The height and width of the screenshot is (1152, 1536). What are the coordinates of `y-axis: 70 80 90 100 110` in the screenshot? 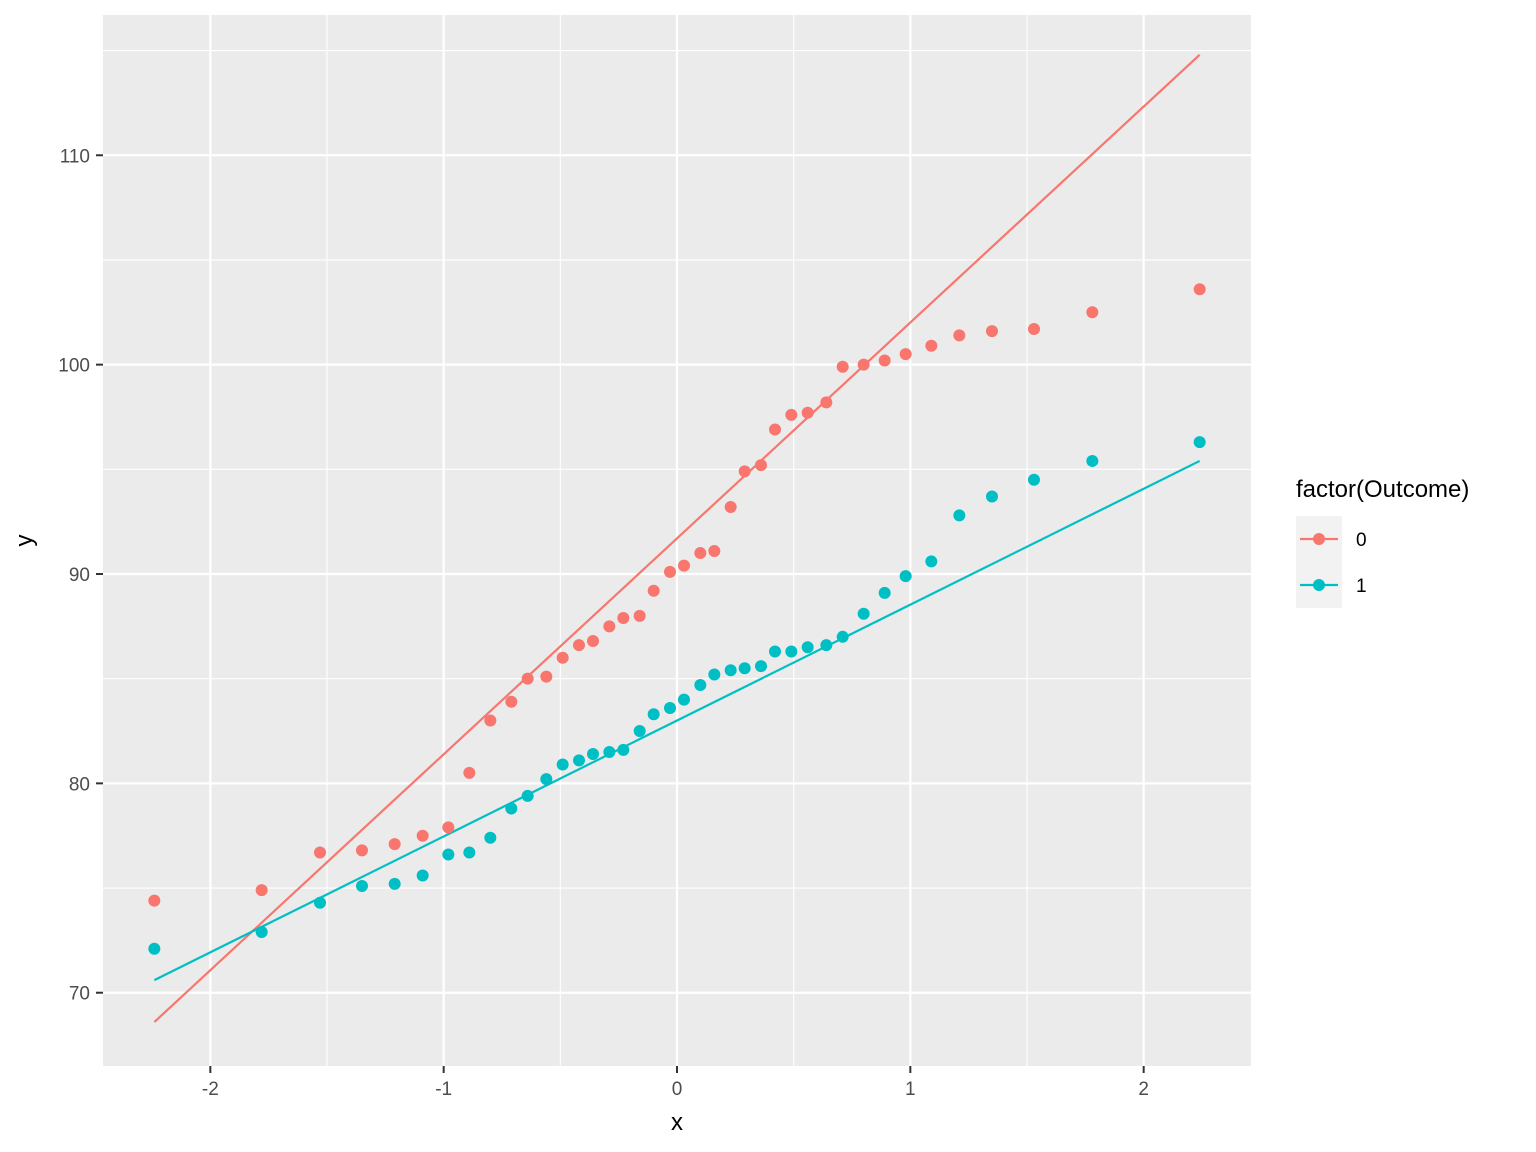 It's located at (80, 575).